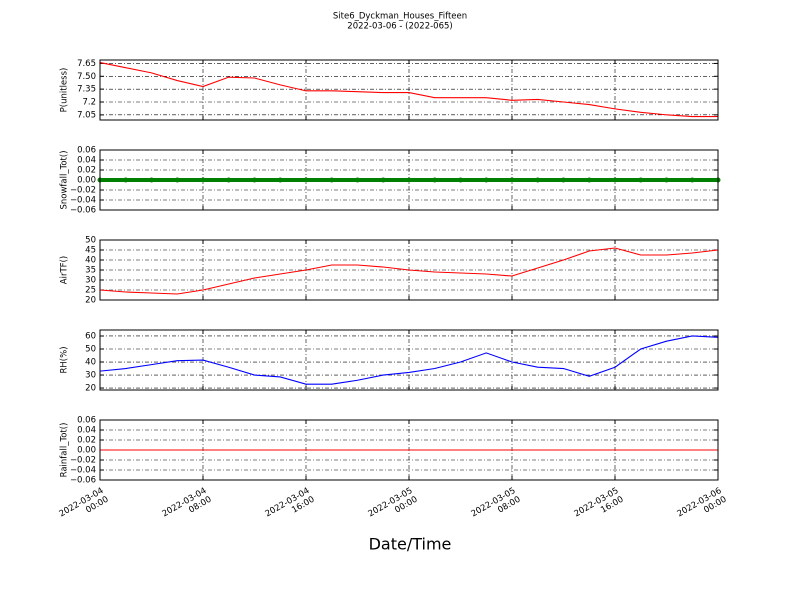 Image resolution: width=800 pixels, height=600 pixels. Describe the element at coordinates (65, 179) in the screenshot. I see `y-axis-label: Snowfall_Tot()` at that location.